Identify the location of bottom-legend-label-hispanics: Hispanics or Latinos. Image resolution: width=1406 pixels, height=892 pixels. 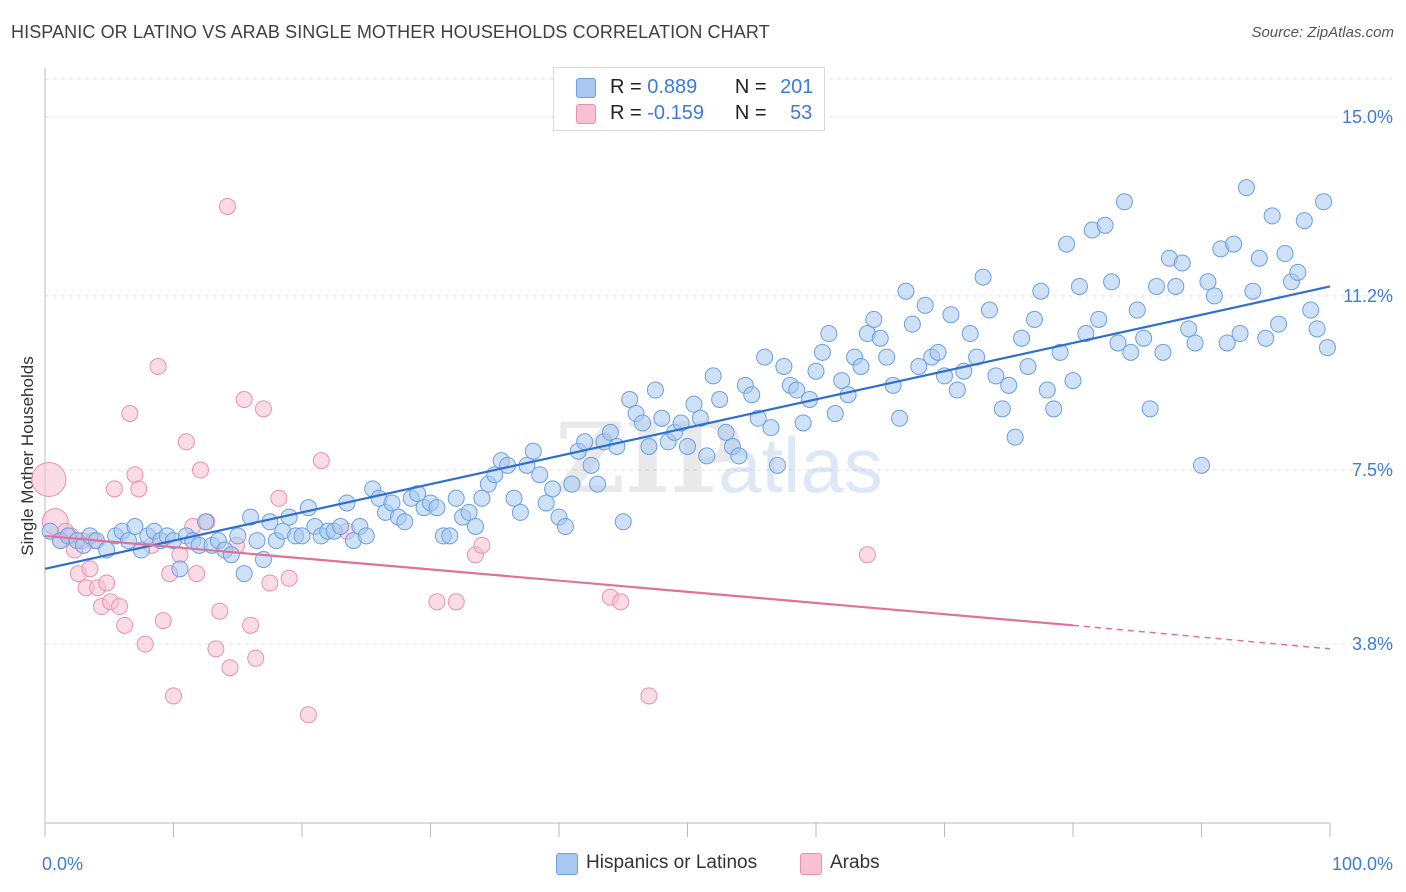
(672, 862).